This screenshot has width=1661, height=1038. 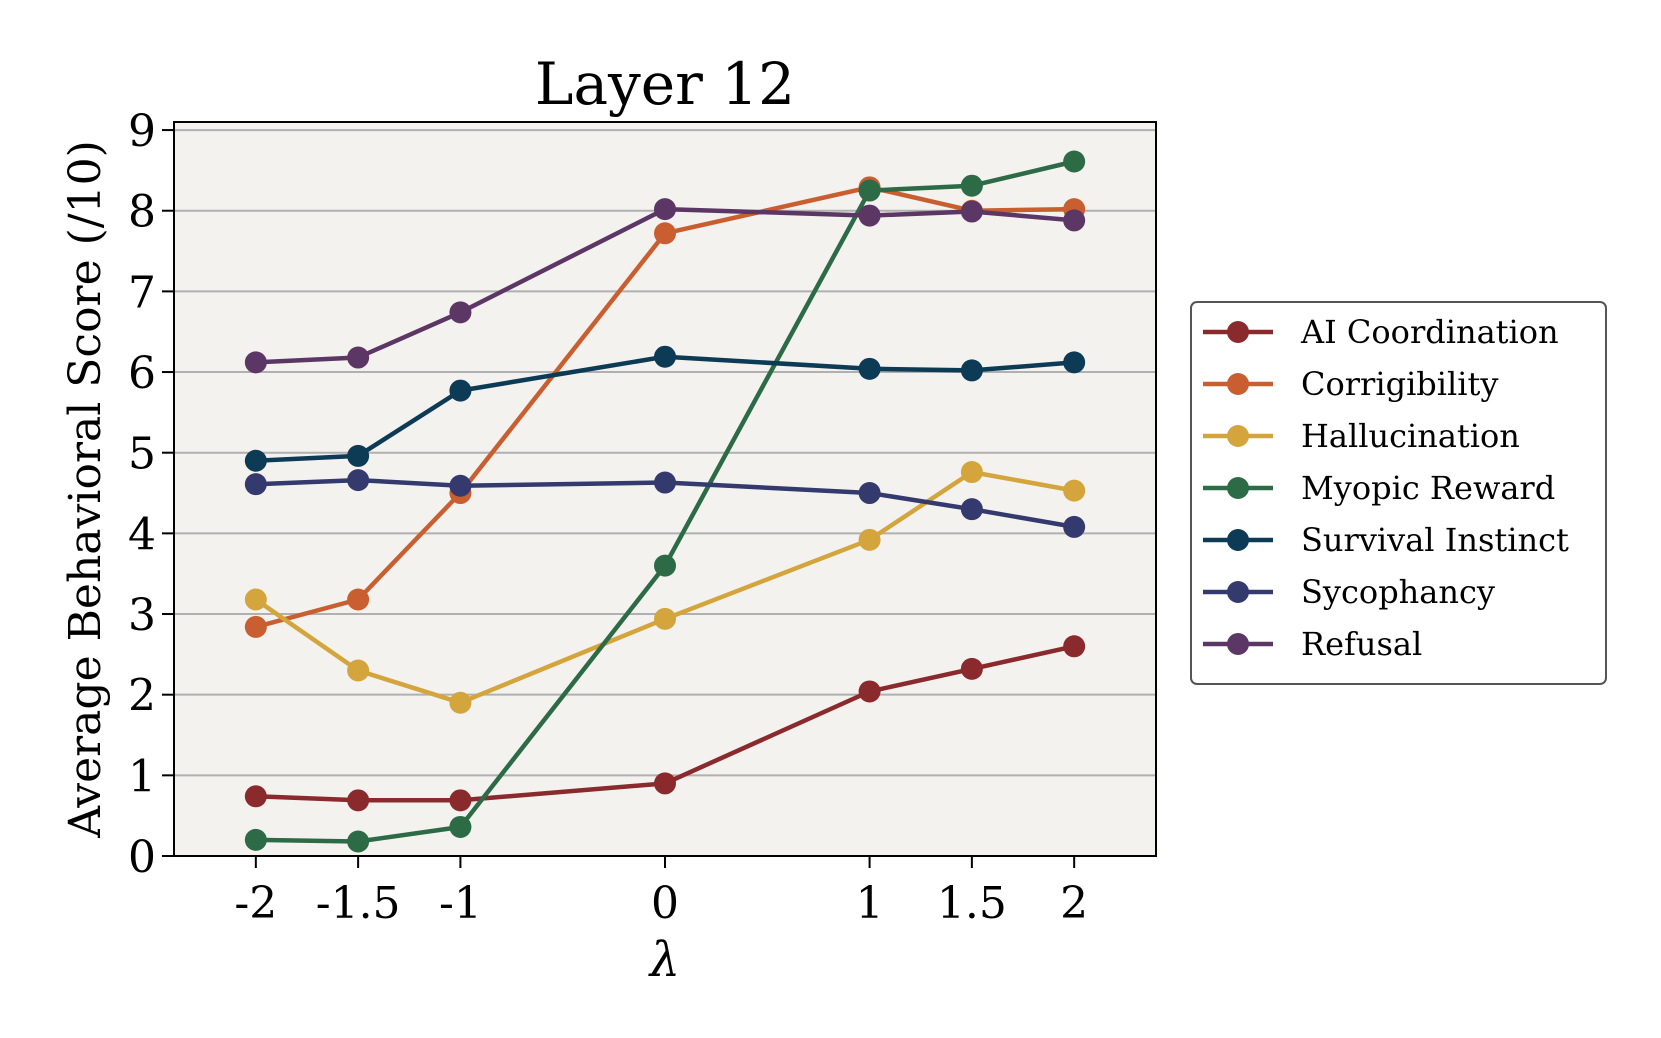 What do you see at coordinates (1361, 644) in the screenshot?
I see `legend-label: Refusal` at bounding box center [1361, 644].